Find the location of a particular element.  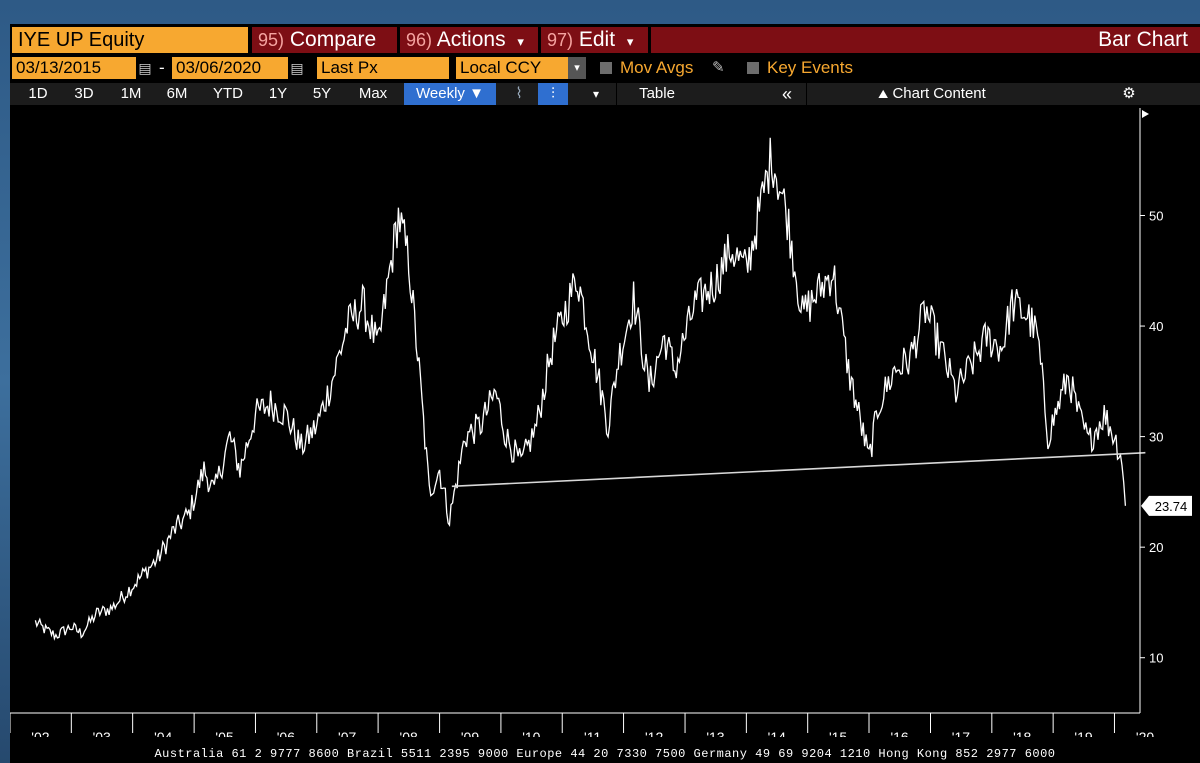

frequency-label: Weekly is located at coordinates (440, 93).